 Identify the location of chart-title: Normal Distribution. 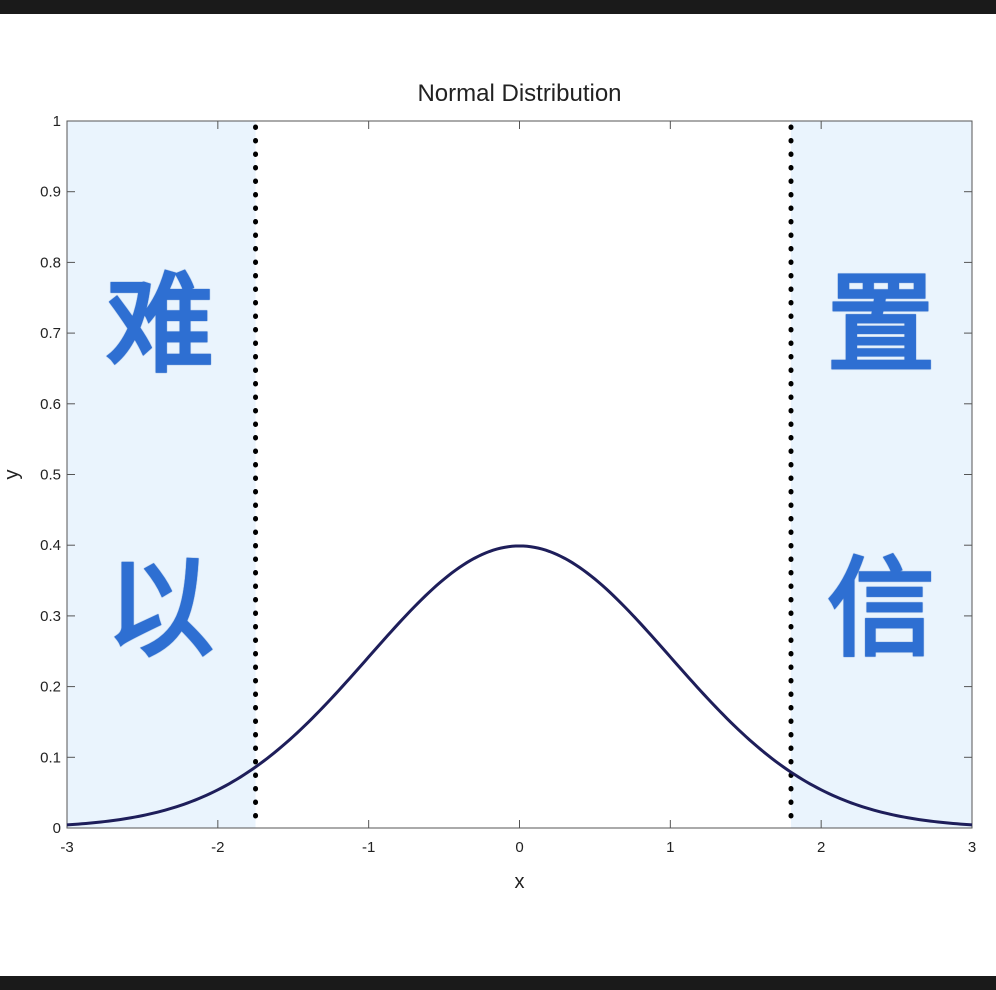
(519, 93).